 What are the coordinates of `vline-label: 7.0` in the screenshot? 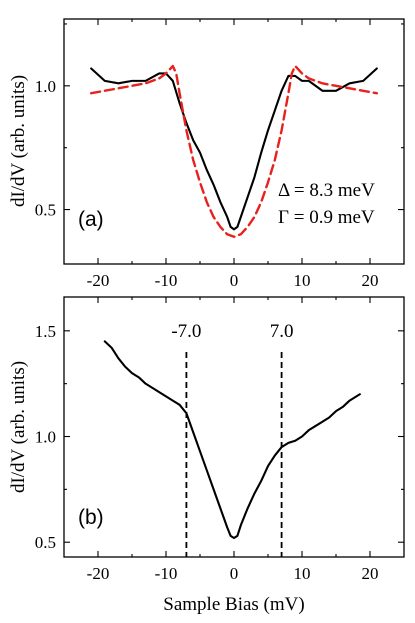 It's located at (282, 331).